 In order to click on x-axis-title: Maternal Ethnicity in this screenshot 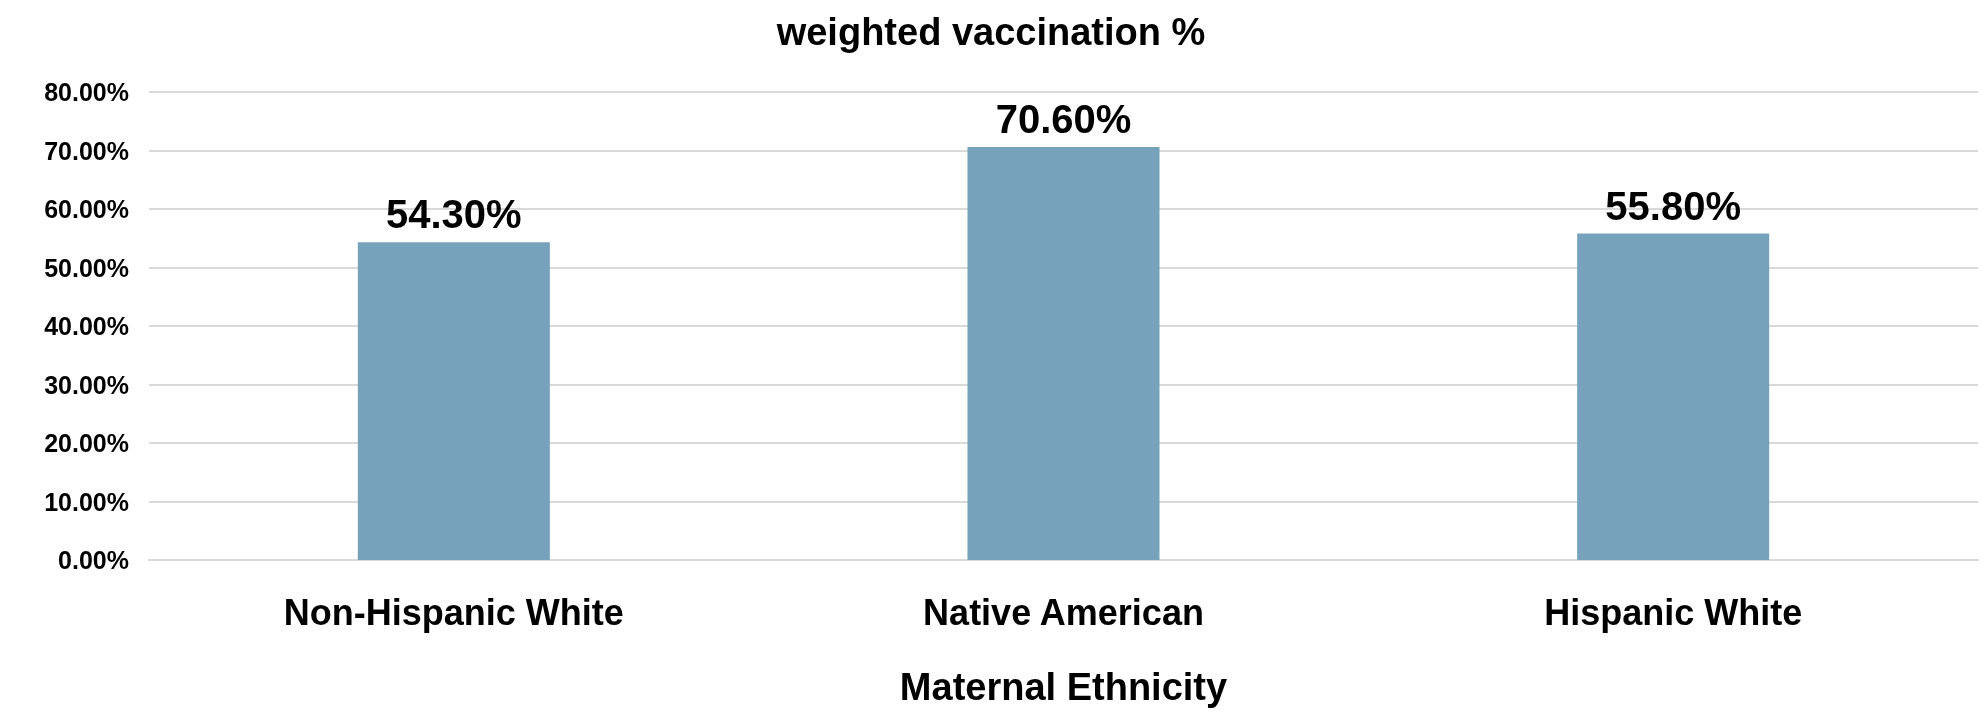, I will do `click(1063, 687)`.